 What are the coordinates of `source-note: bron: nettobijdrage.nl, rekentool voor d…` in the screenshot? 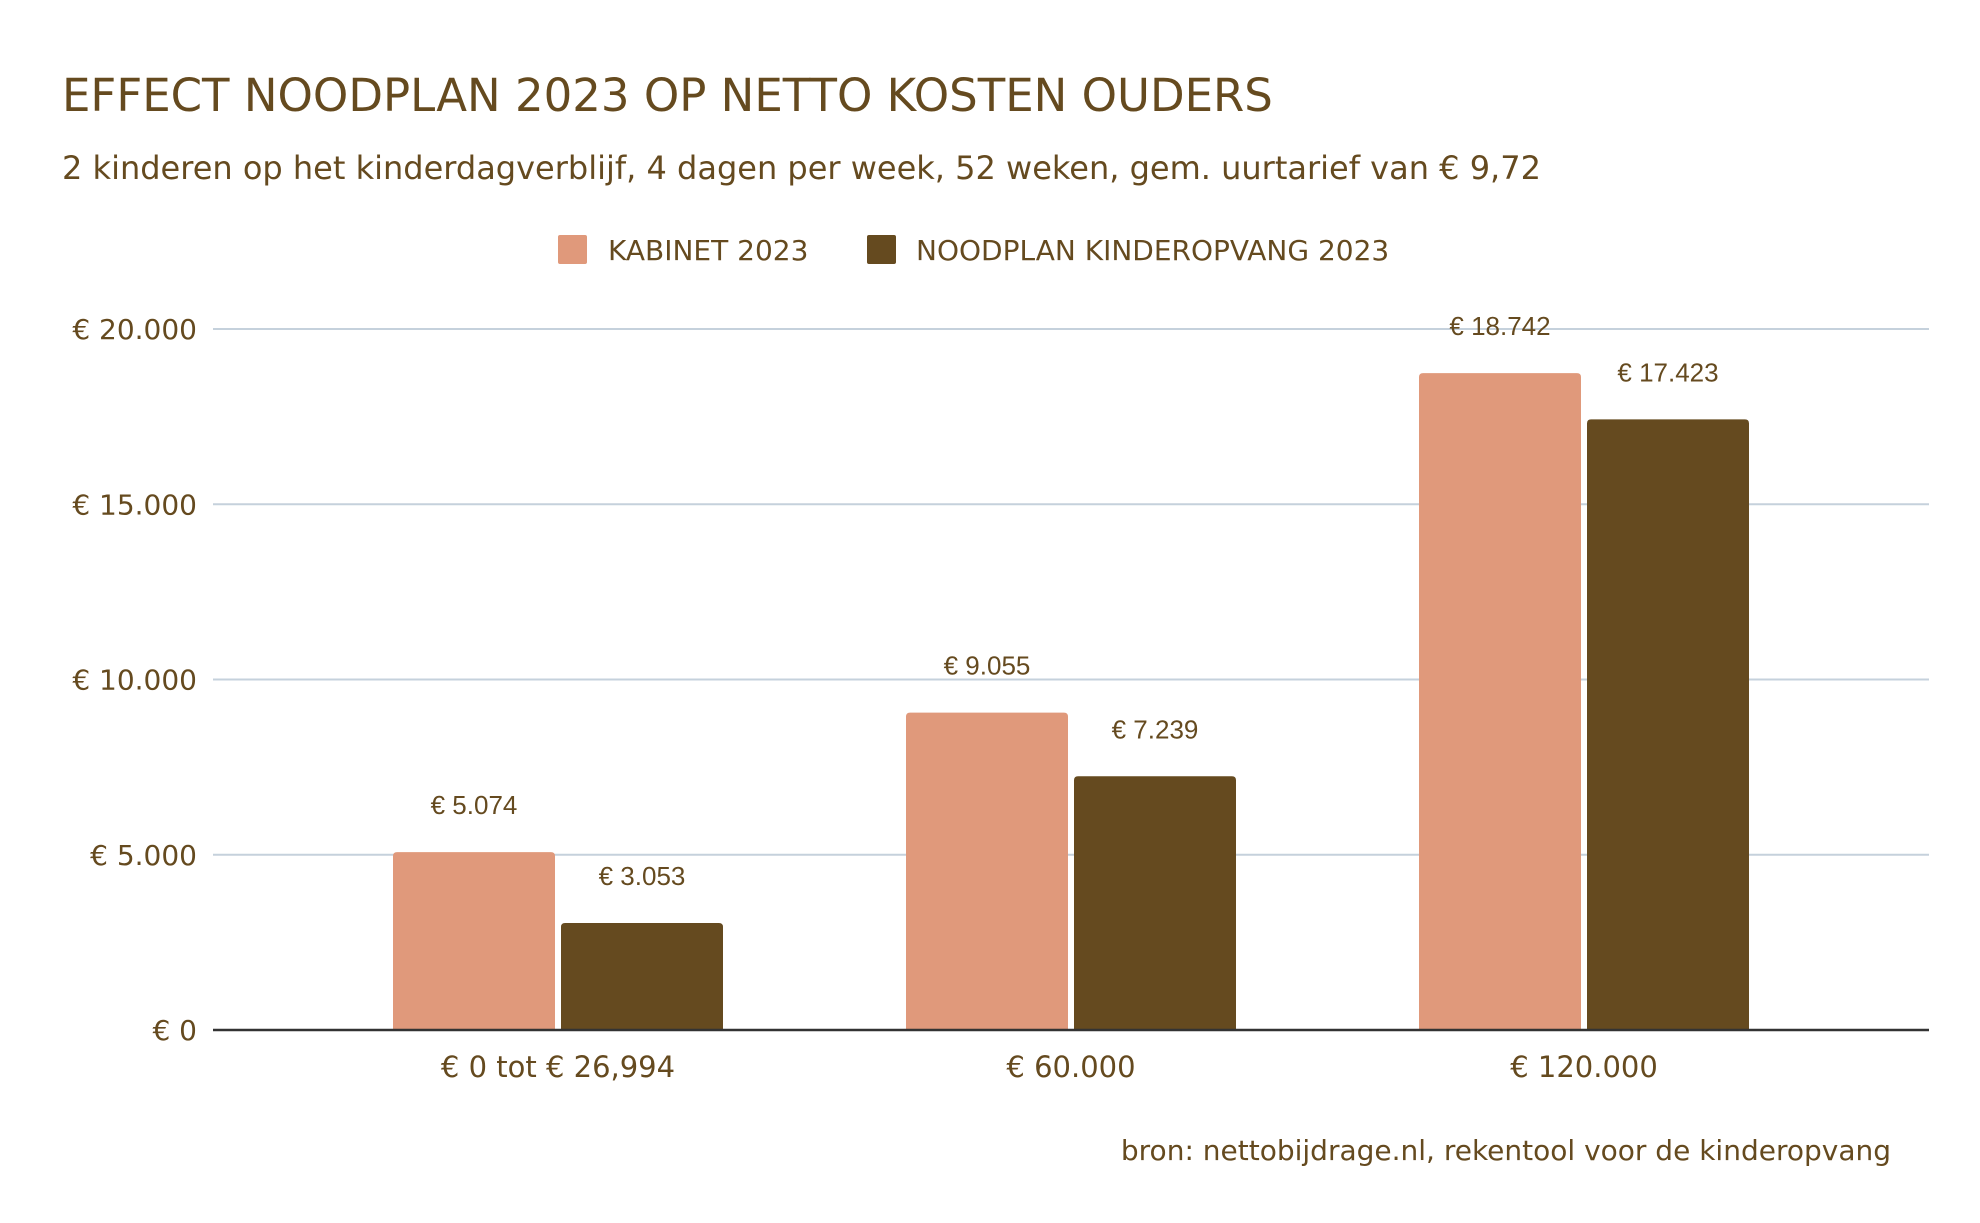 It's located at (1506, 1150).